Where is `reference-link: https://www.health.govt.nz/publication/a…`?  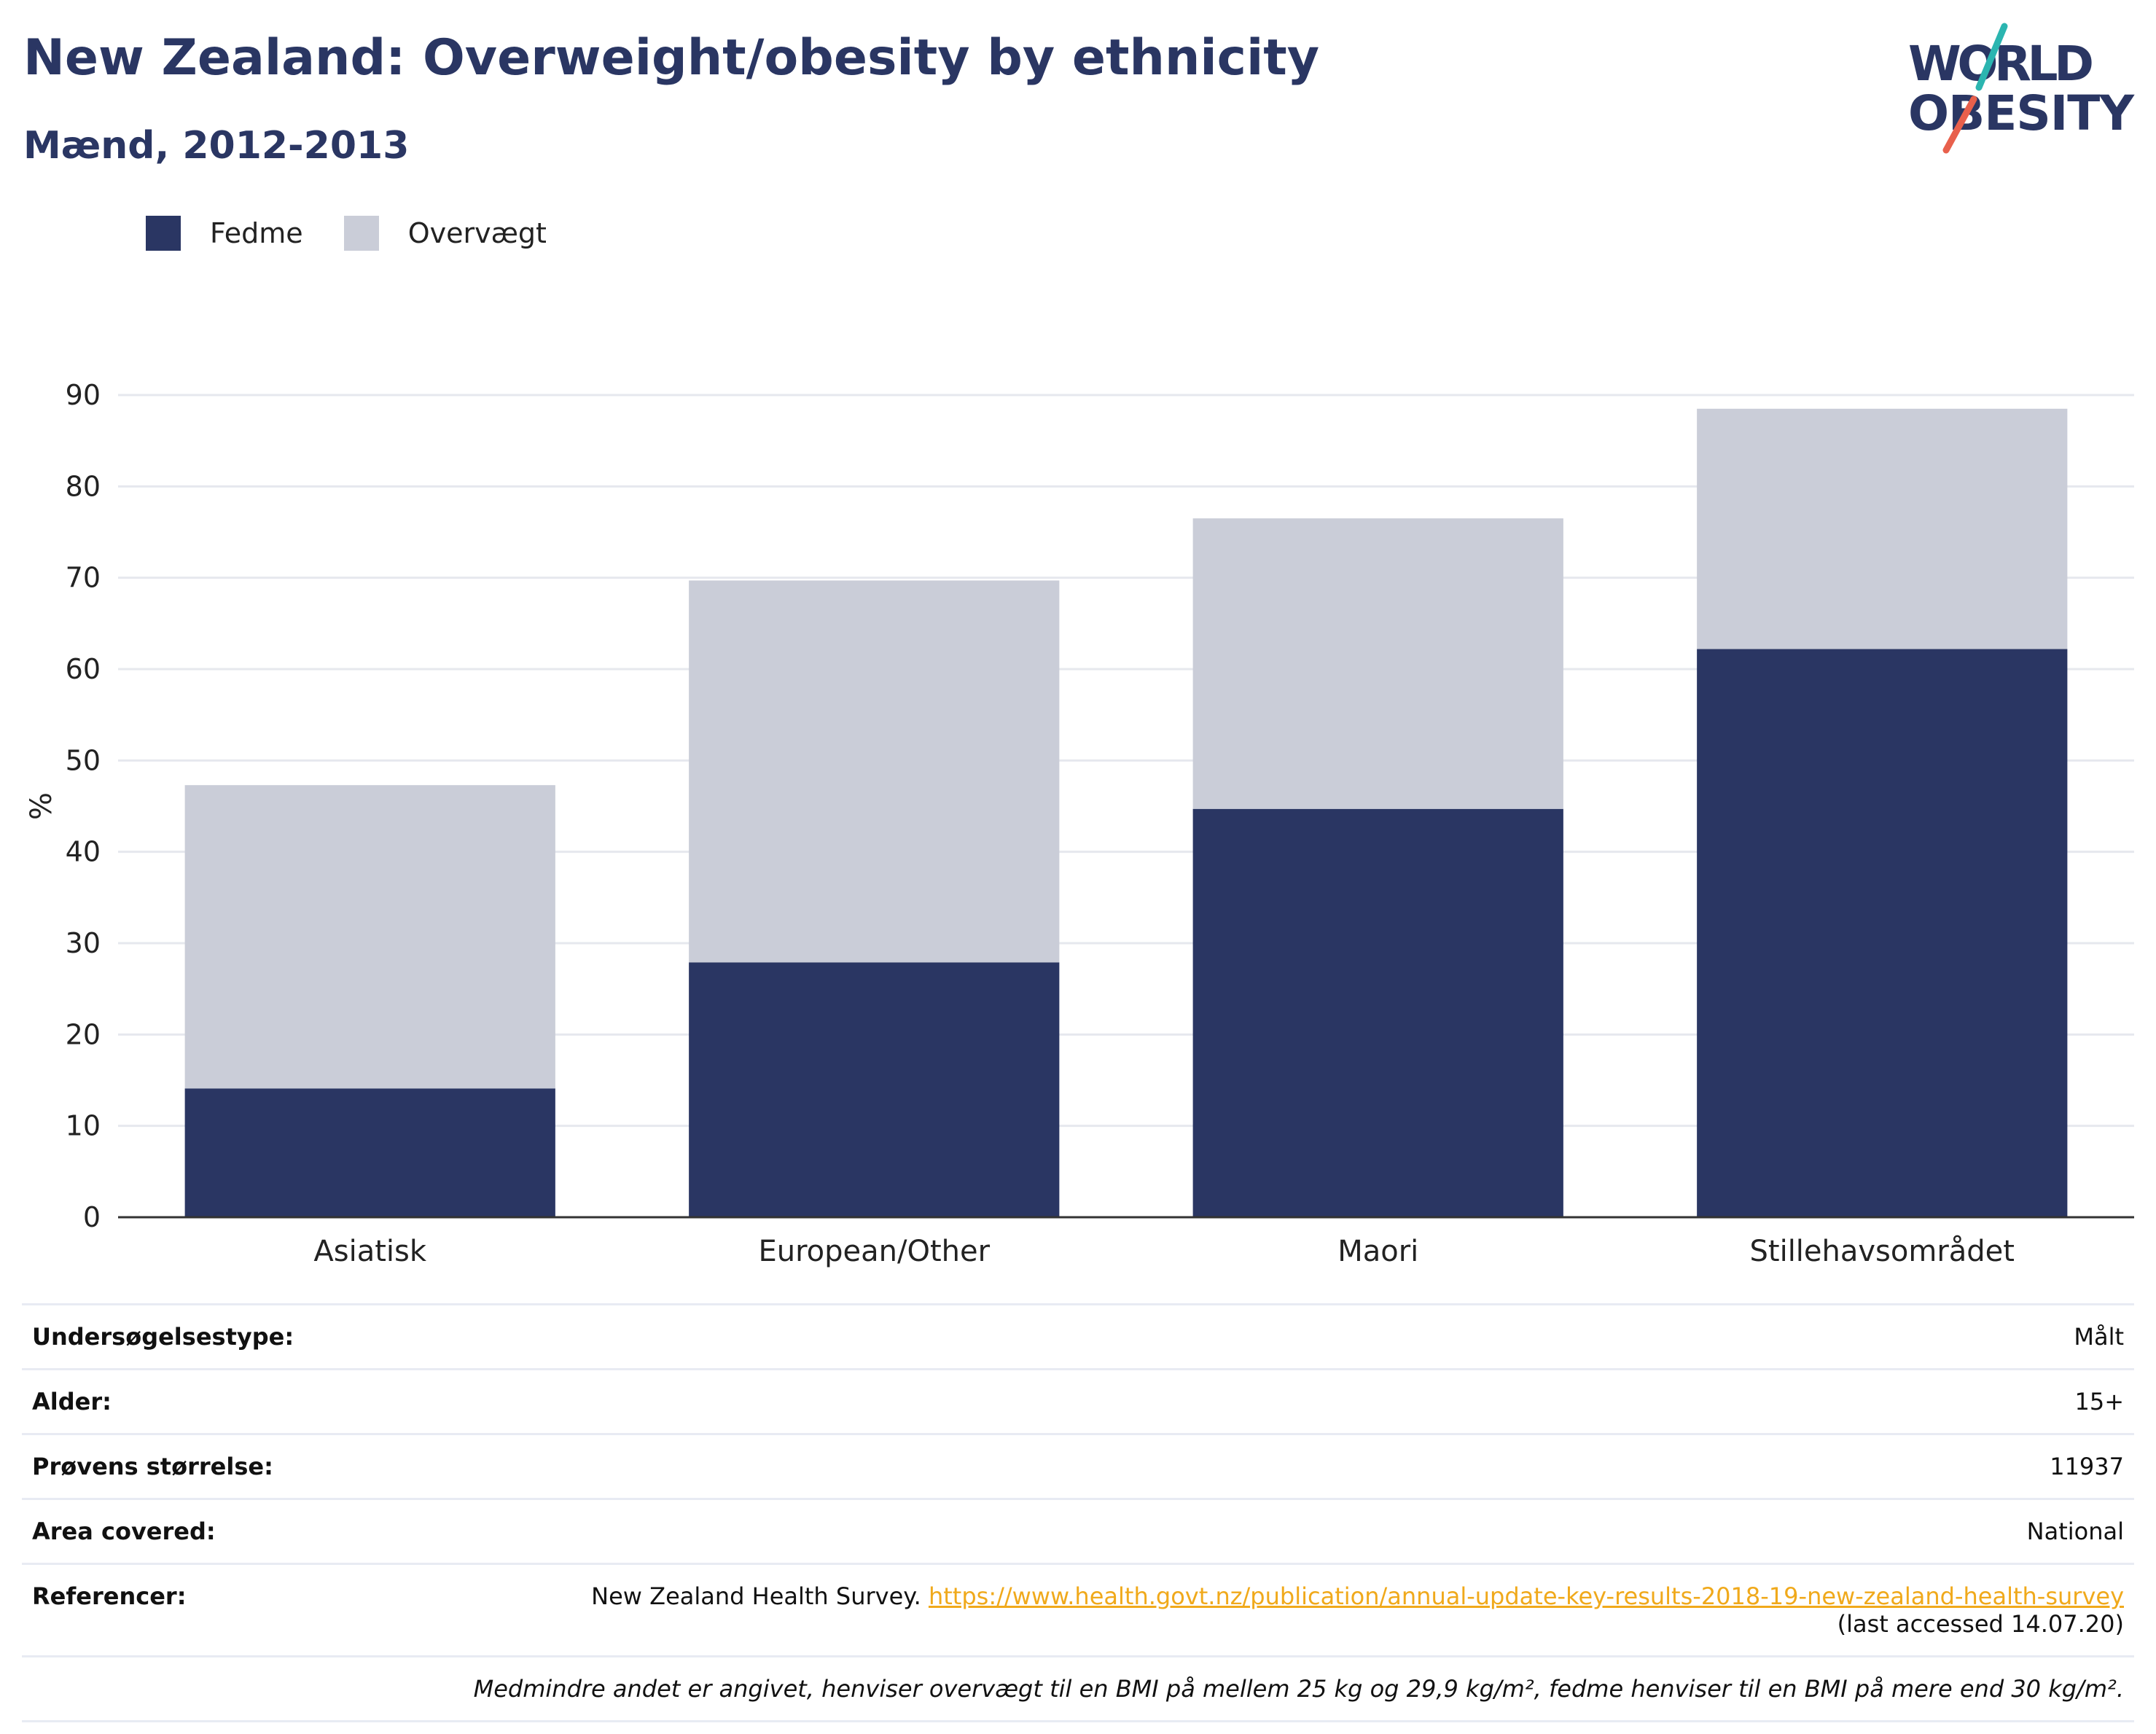 reference-link: https://www.health.govt.nz/publication/a… is located at coordinates (1526, 1596).